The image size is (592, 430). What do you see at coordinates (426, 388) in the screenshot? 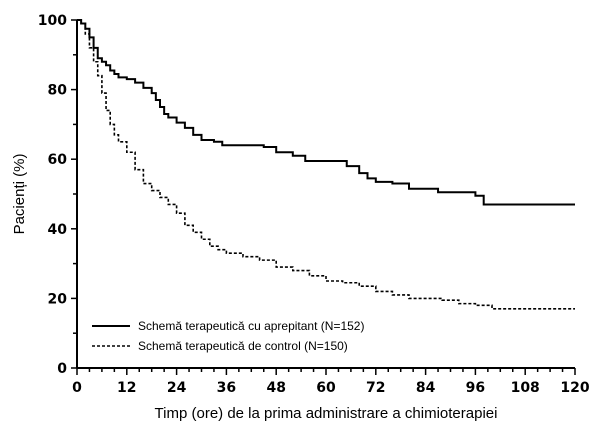
I see `x-tick-label: 84` at bounding box center [426, 388].